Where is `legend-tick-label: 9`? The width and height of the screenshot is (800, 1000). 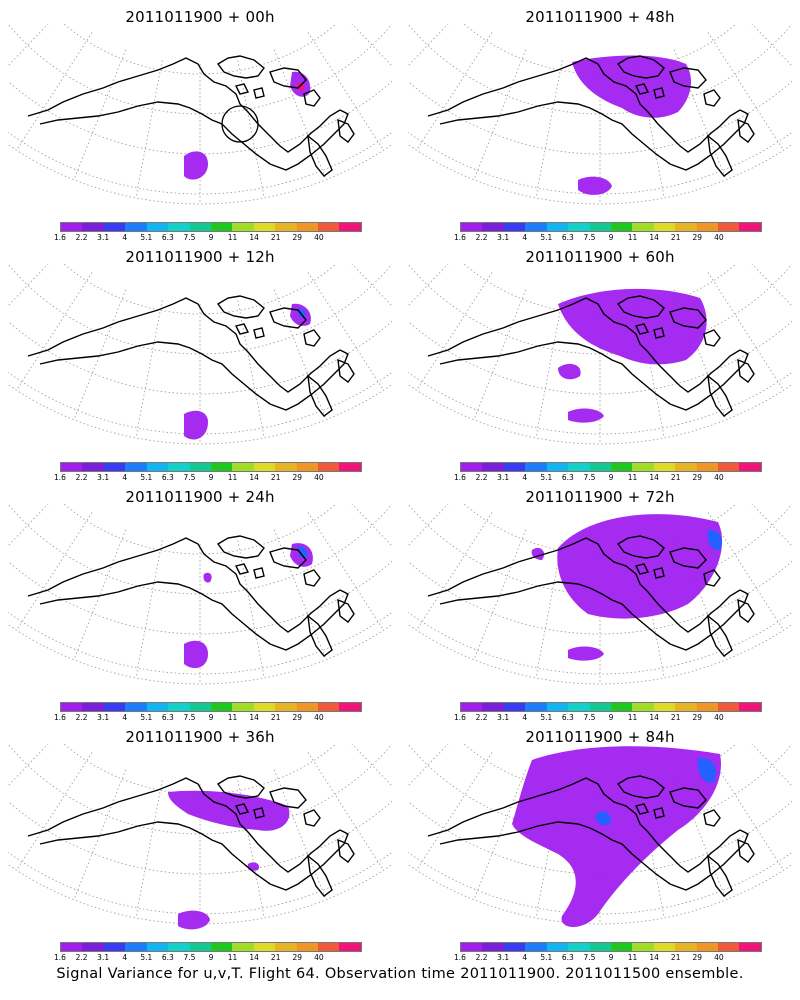 legend-tick-label: 9 is located at coordinates (611, 237).